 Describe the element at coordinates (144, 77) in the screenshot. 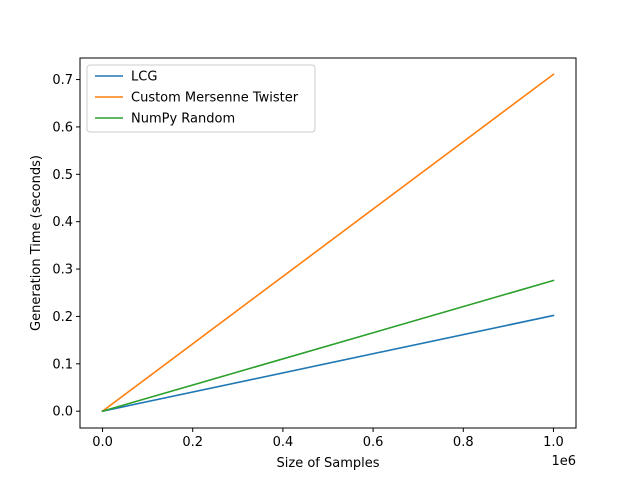

I see `legend-label: LCG` at that location.